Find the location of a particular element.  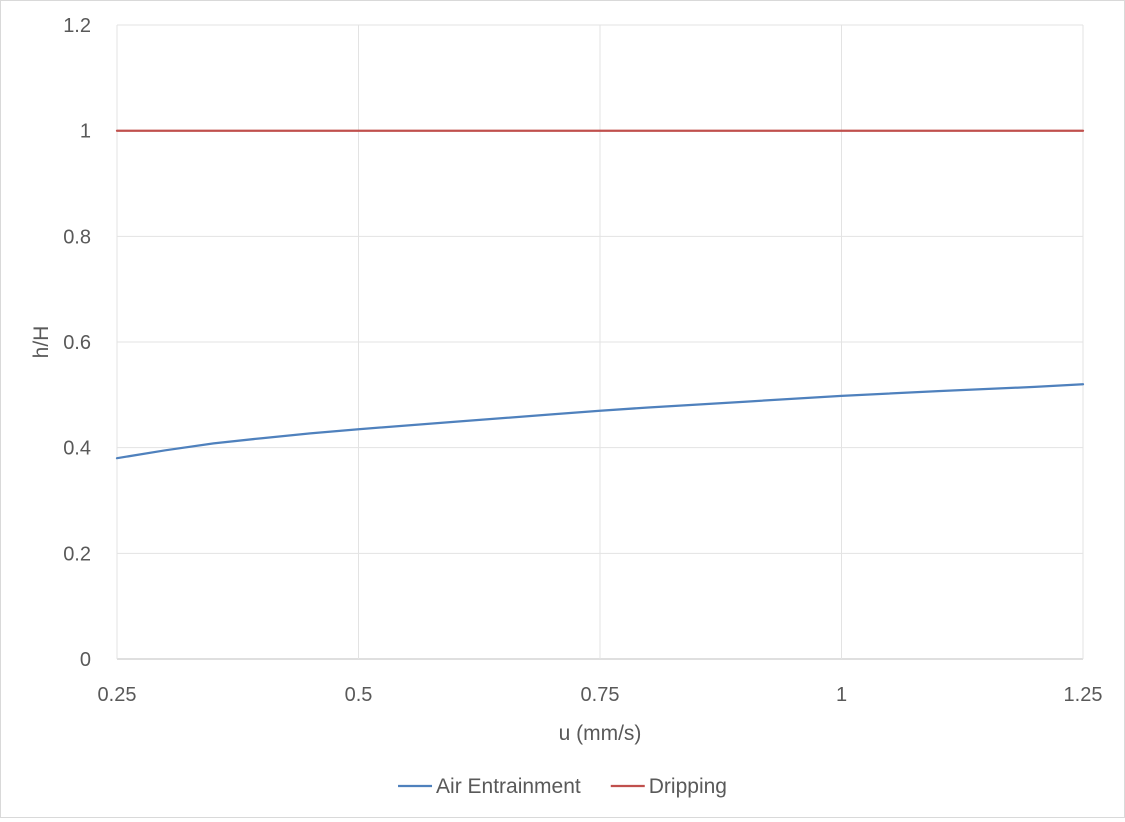

x-tick-label: 0.75 is located at coordinates (600, 695).